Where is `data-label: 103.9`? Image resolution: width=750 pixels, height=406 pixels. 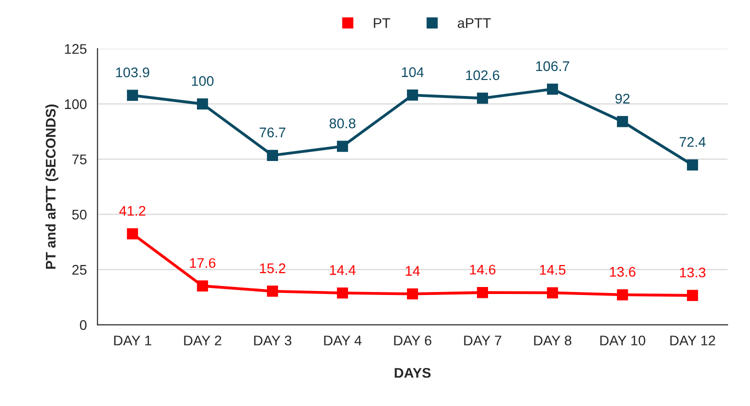
data-label: 103.9 is located at coordinates (133, 72).